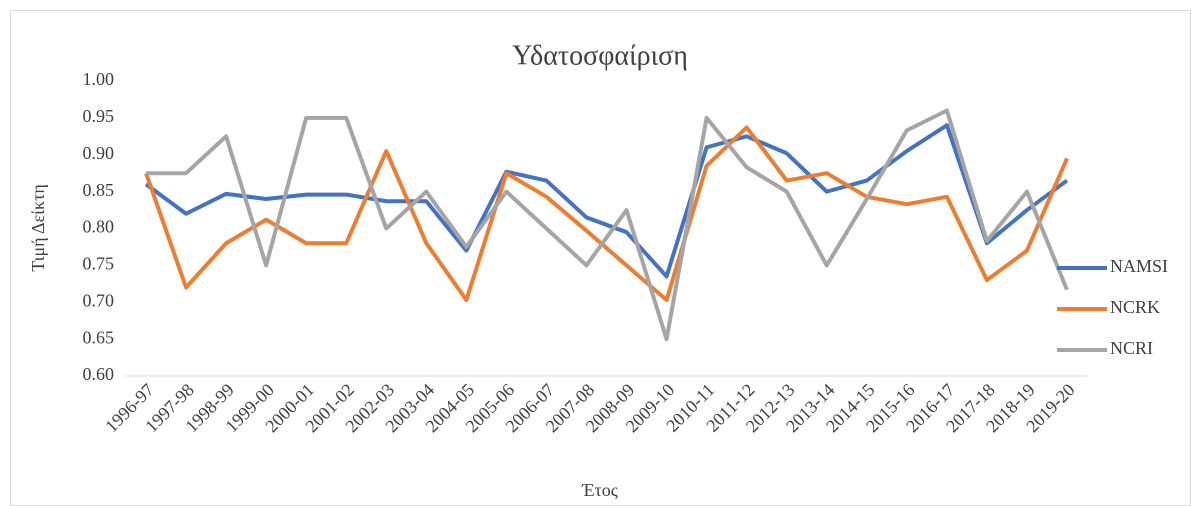  What do you see at coordinates (99, 337) in the screenshot?
I see `y-tick-label: 0.65` at bounding box center [99, 337].